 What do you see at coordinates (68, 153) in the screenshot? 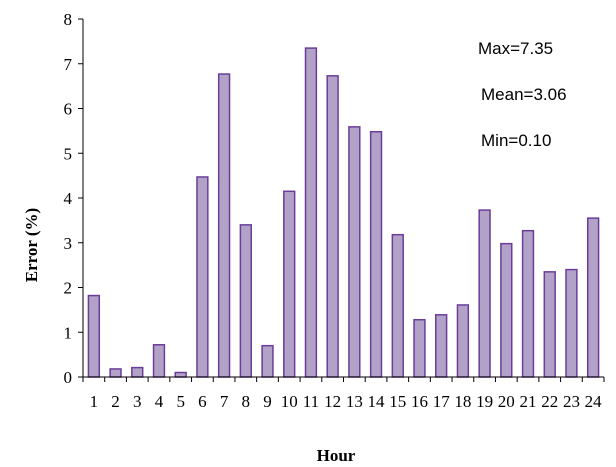
I see `y-tick-label-5: 5` at bounding box center [68, 153].